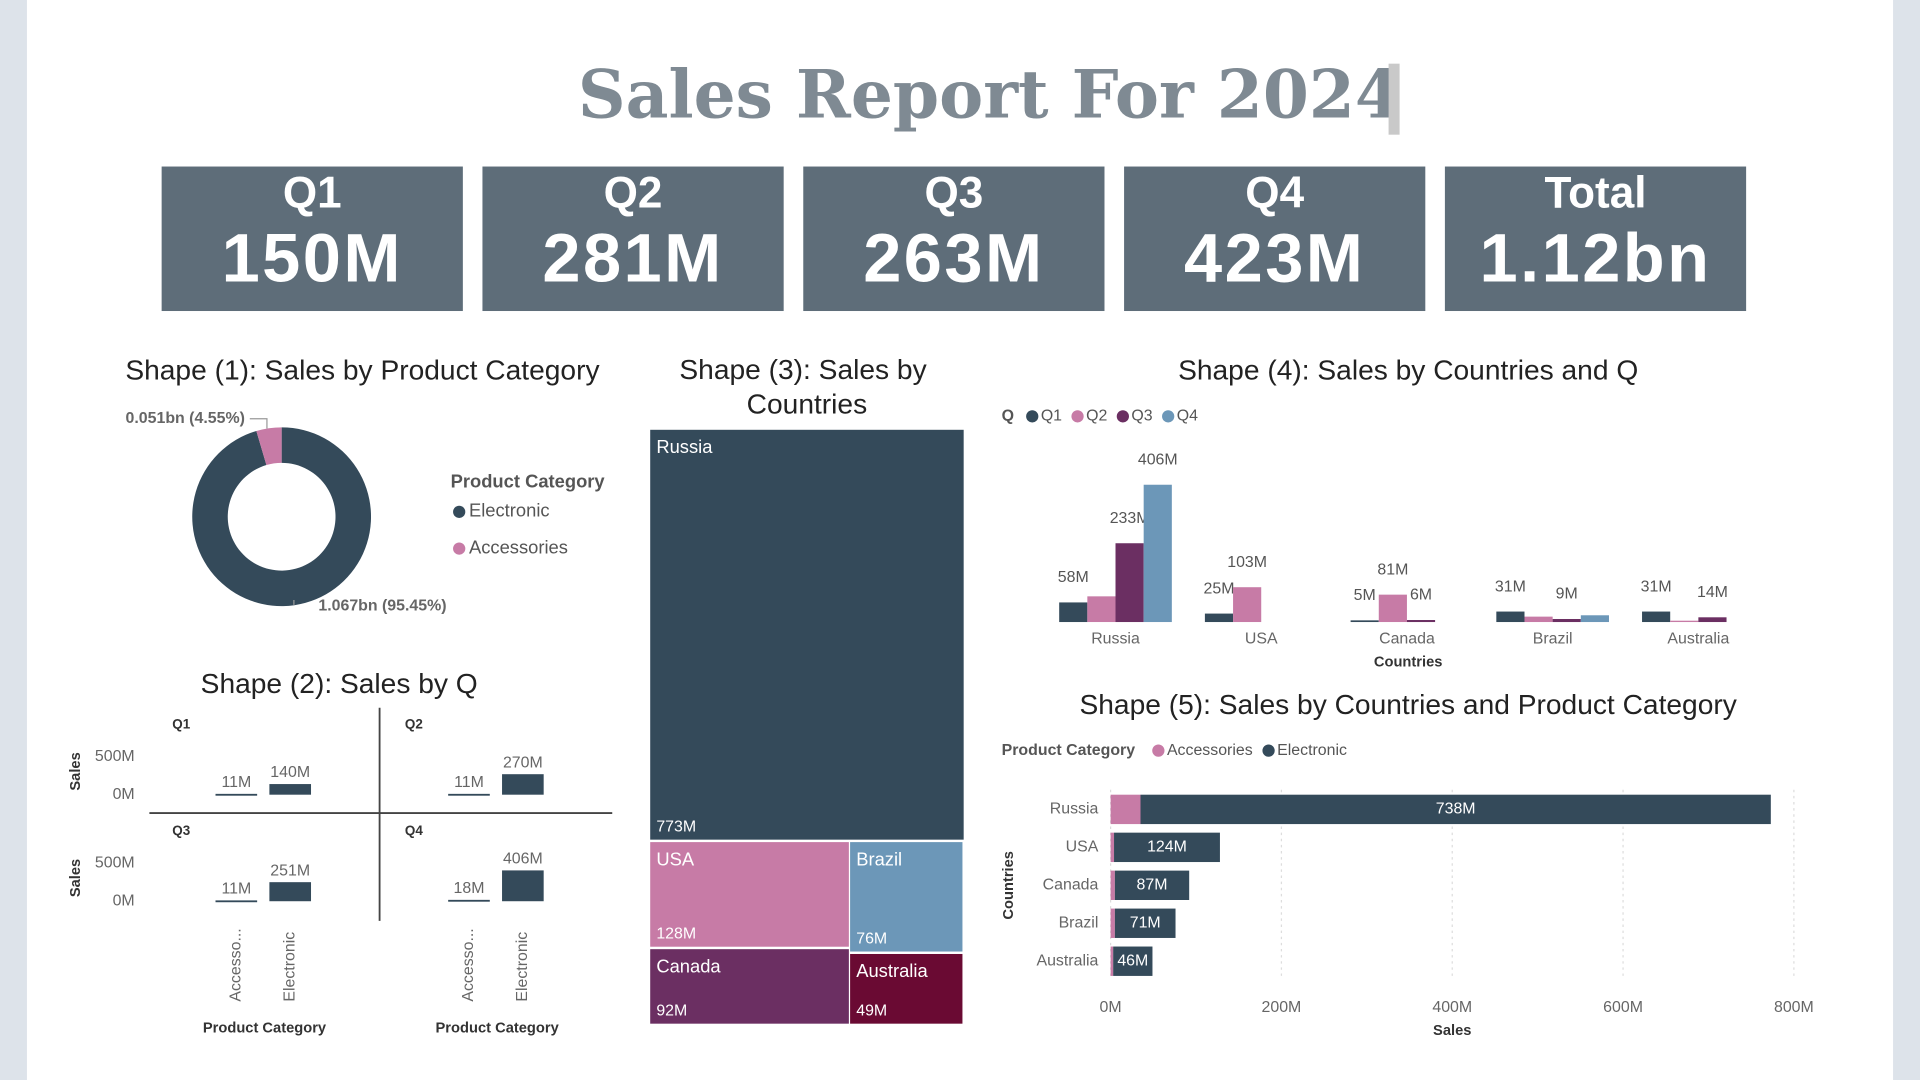  What do you see at coordinates (1071, 885) in the screenshot?
I see `y-tick-label: Canada` at bounding box center [1071, 885].